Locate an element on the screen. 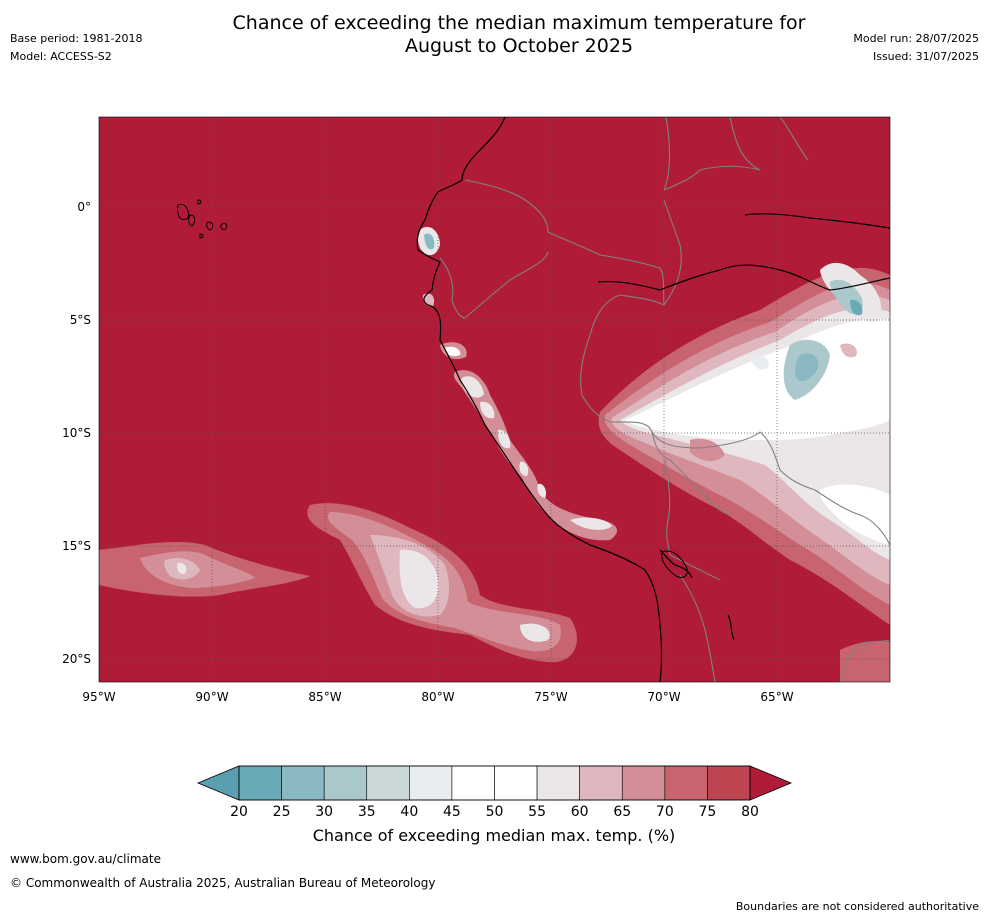  lon-label: 85°W is located at coordinates (324, 697).